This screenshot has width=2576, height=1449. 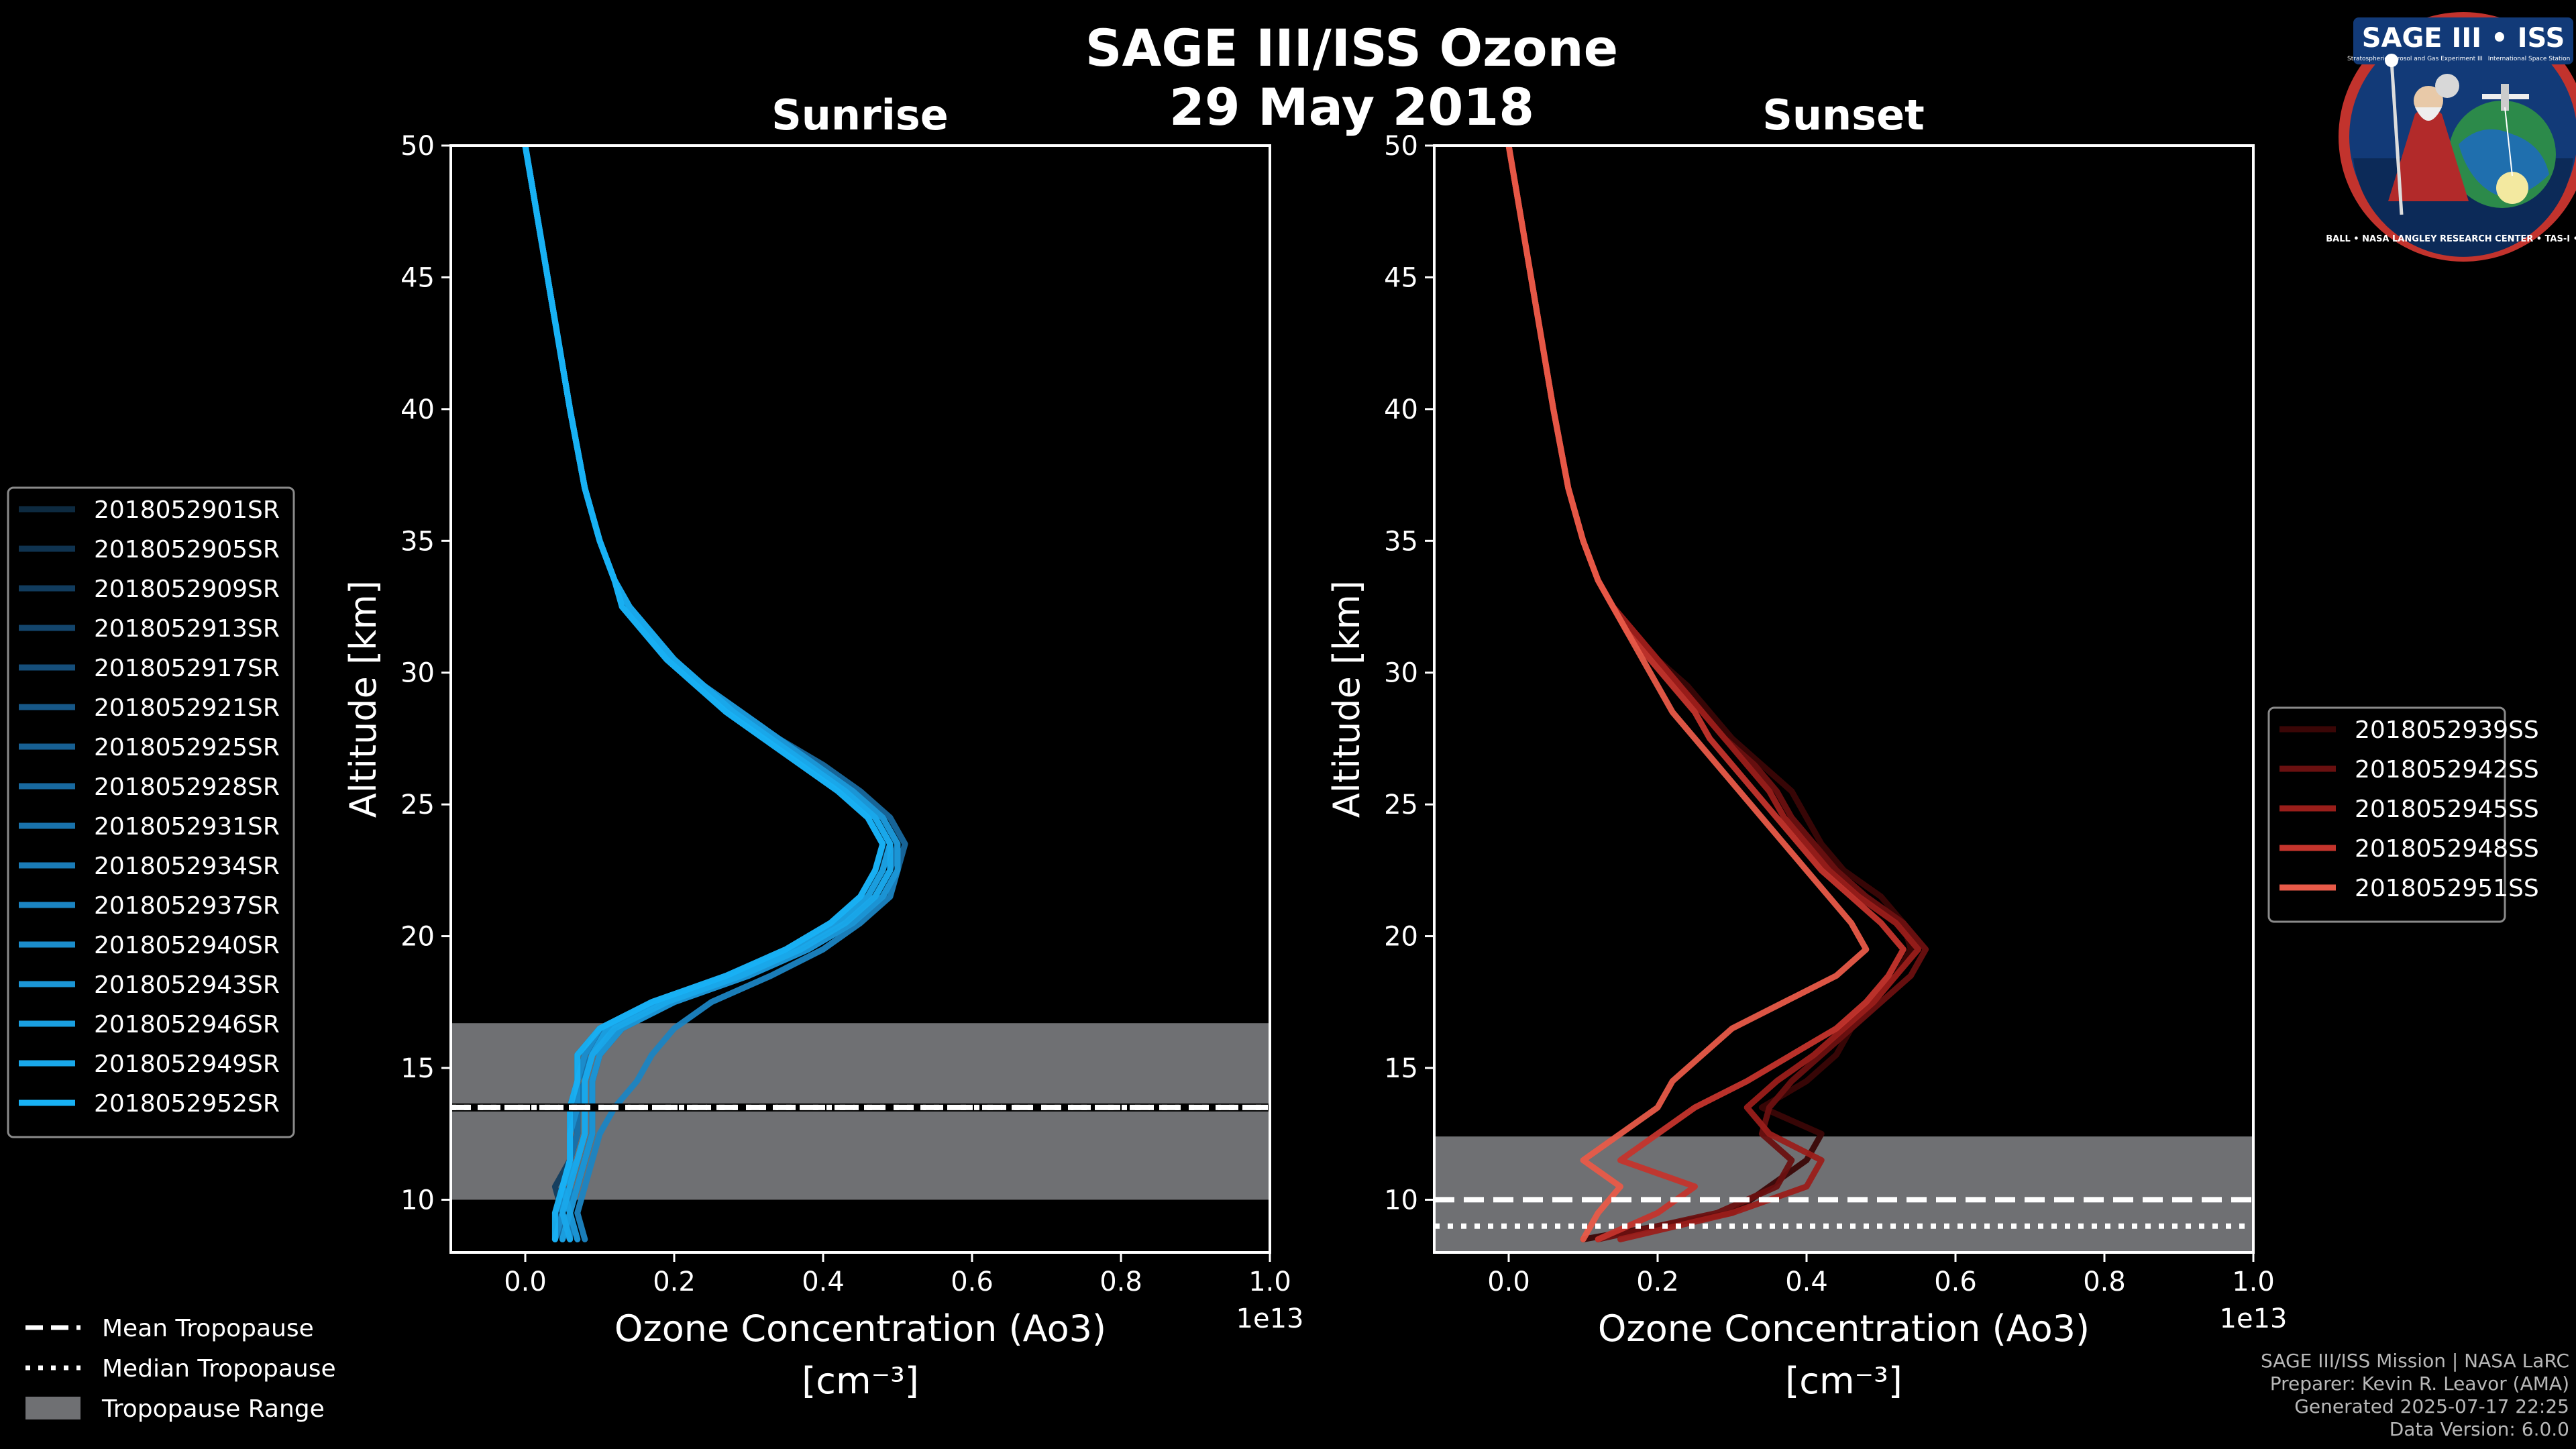 I want to click on tropopause-range-label: Tropopause Range, so click(x=213, y=1409).